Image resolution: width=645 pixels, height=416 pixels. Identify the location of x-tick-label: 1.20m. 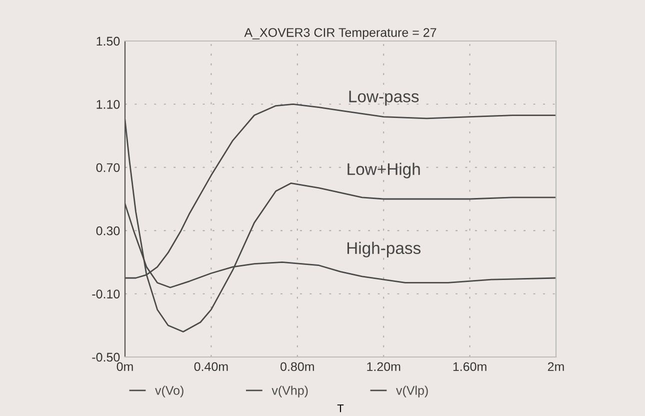
(383, 367).